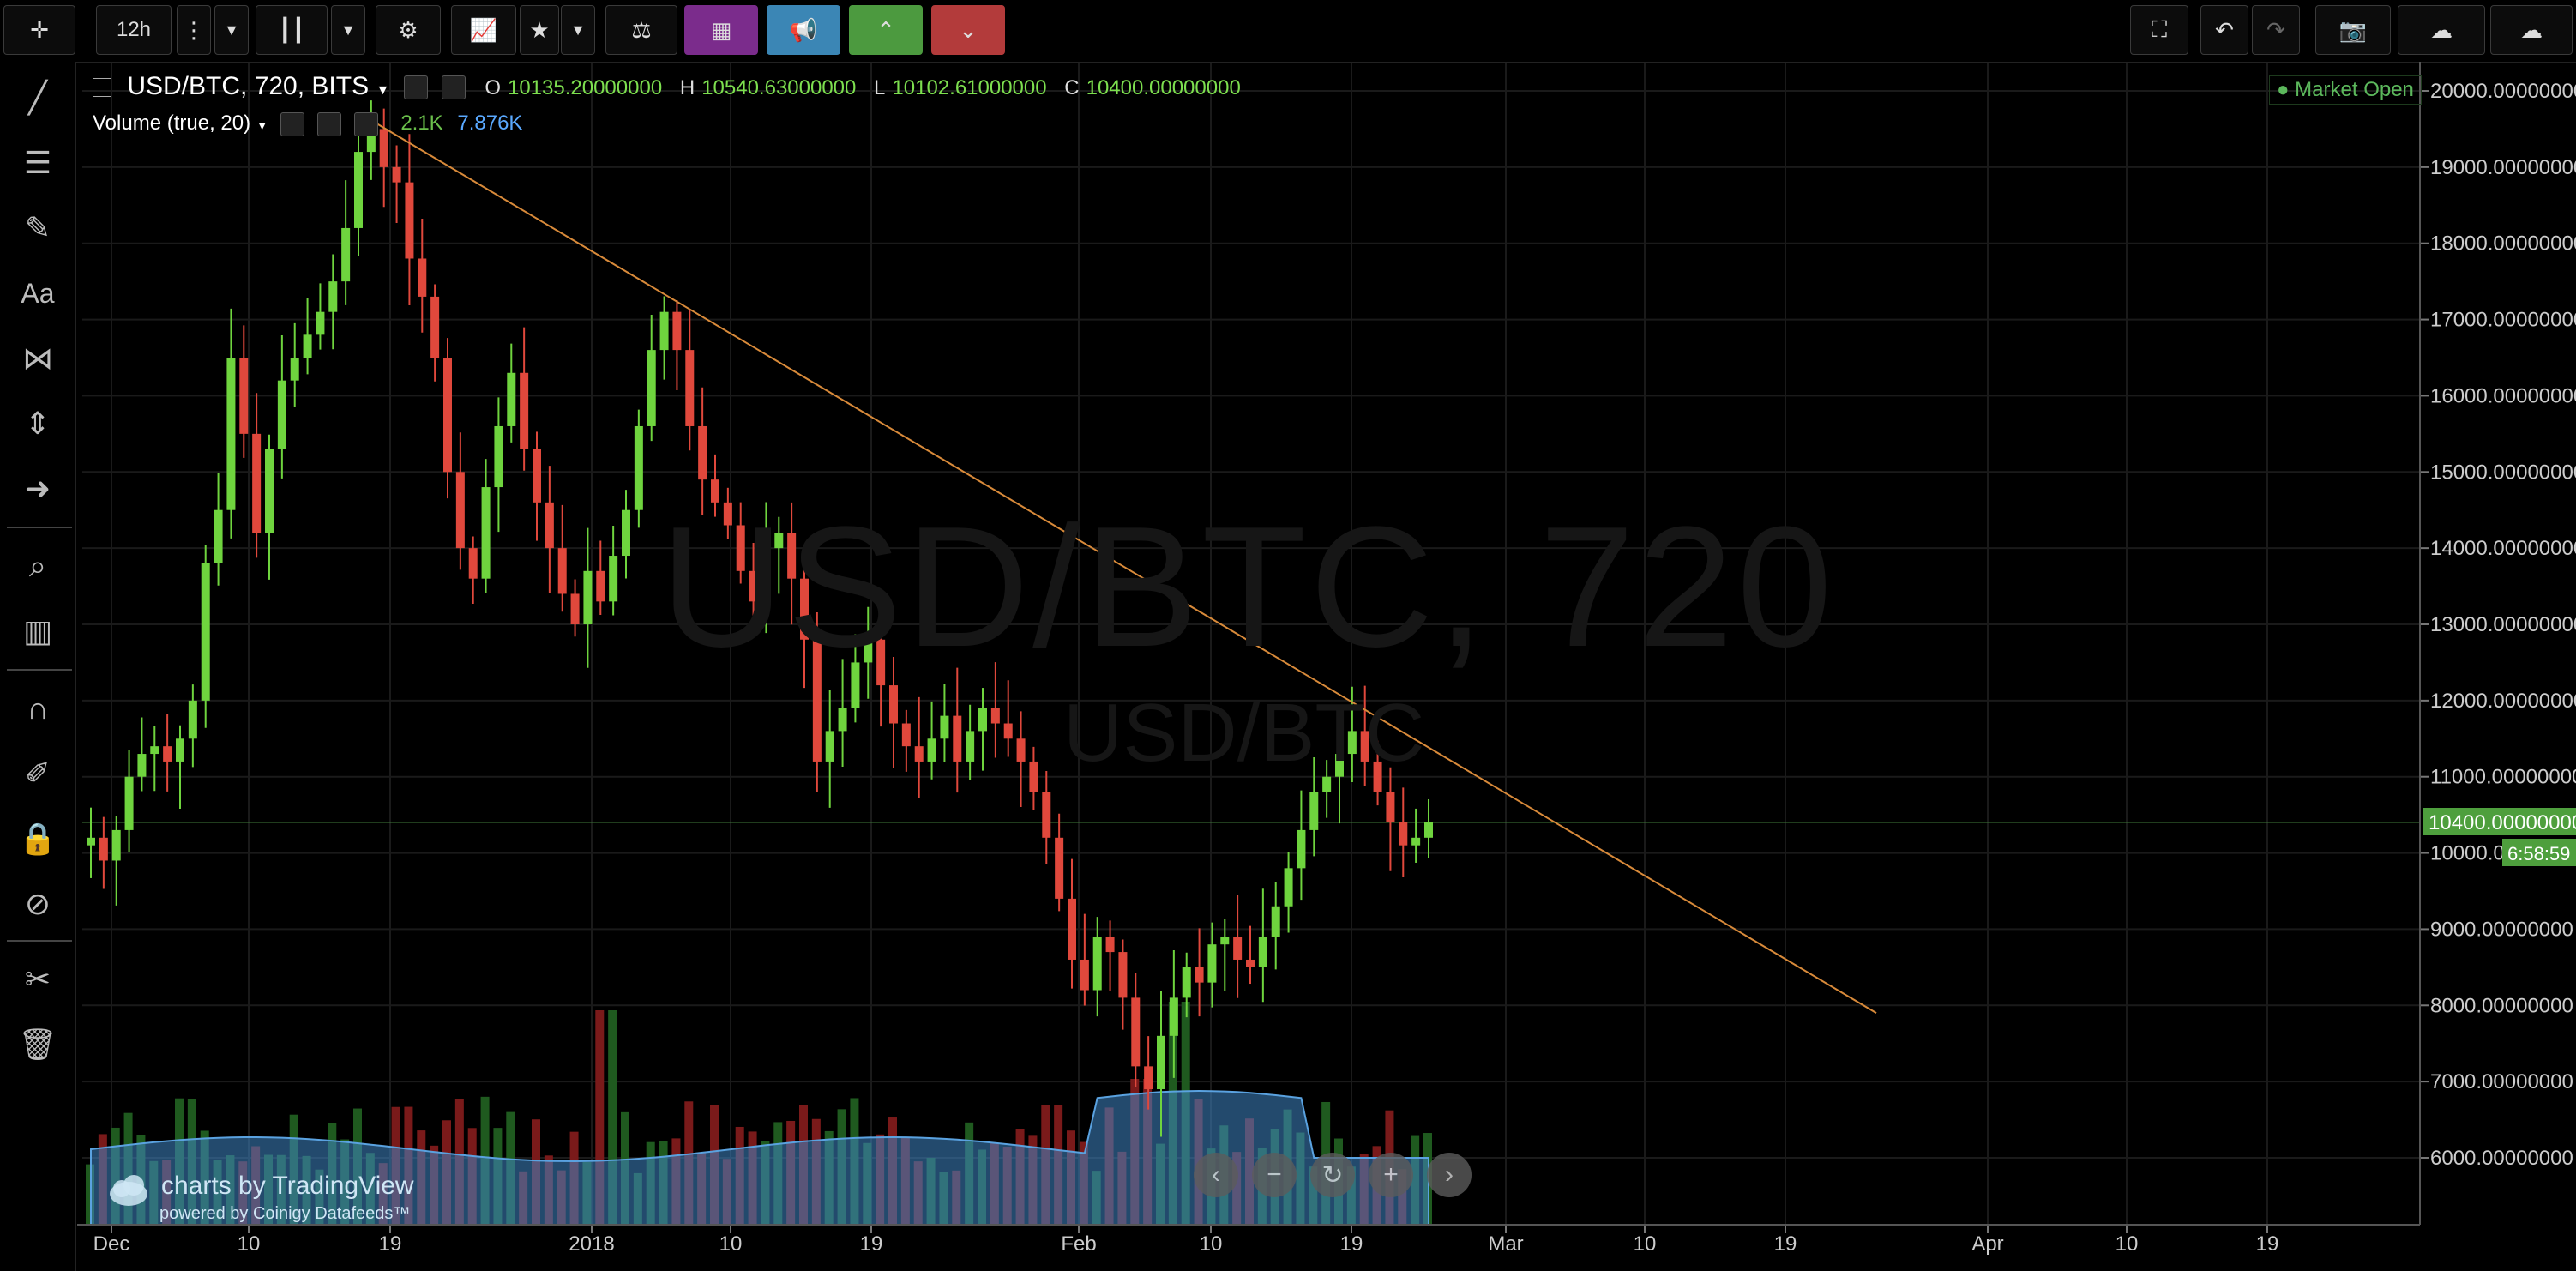  I want to click on horizontal-lines-icon: ☰, so click(37, 162).